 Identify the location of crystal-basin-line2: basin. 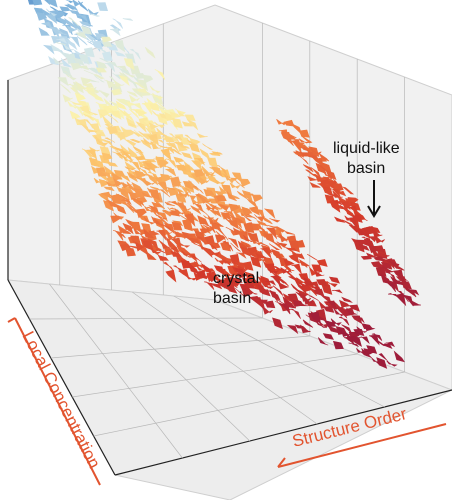
(232, 298).